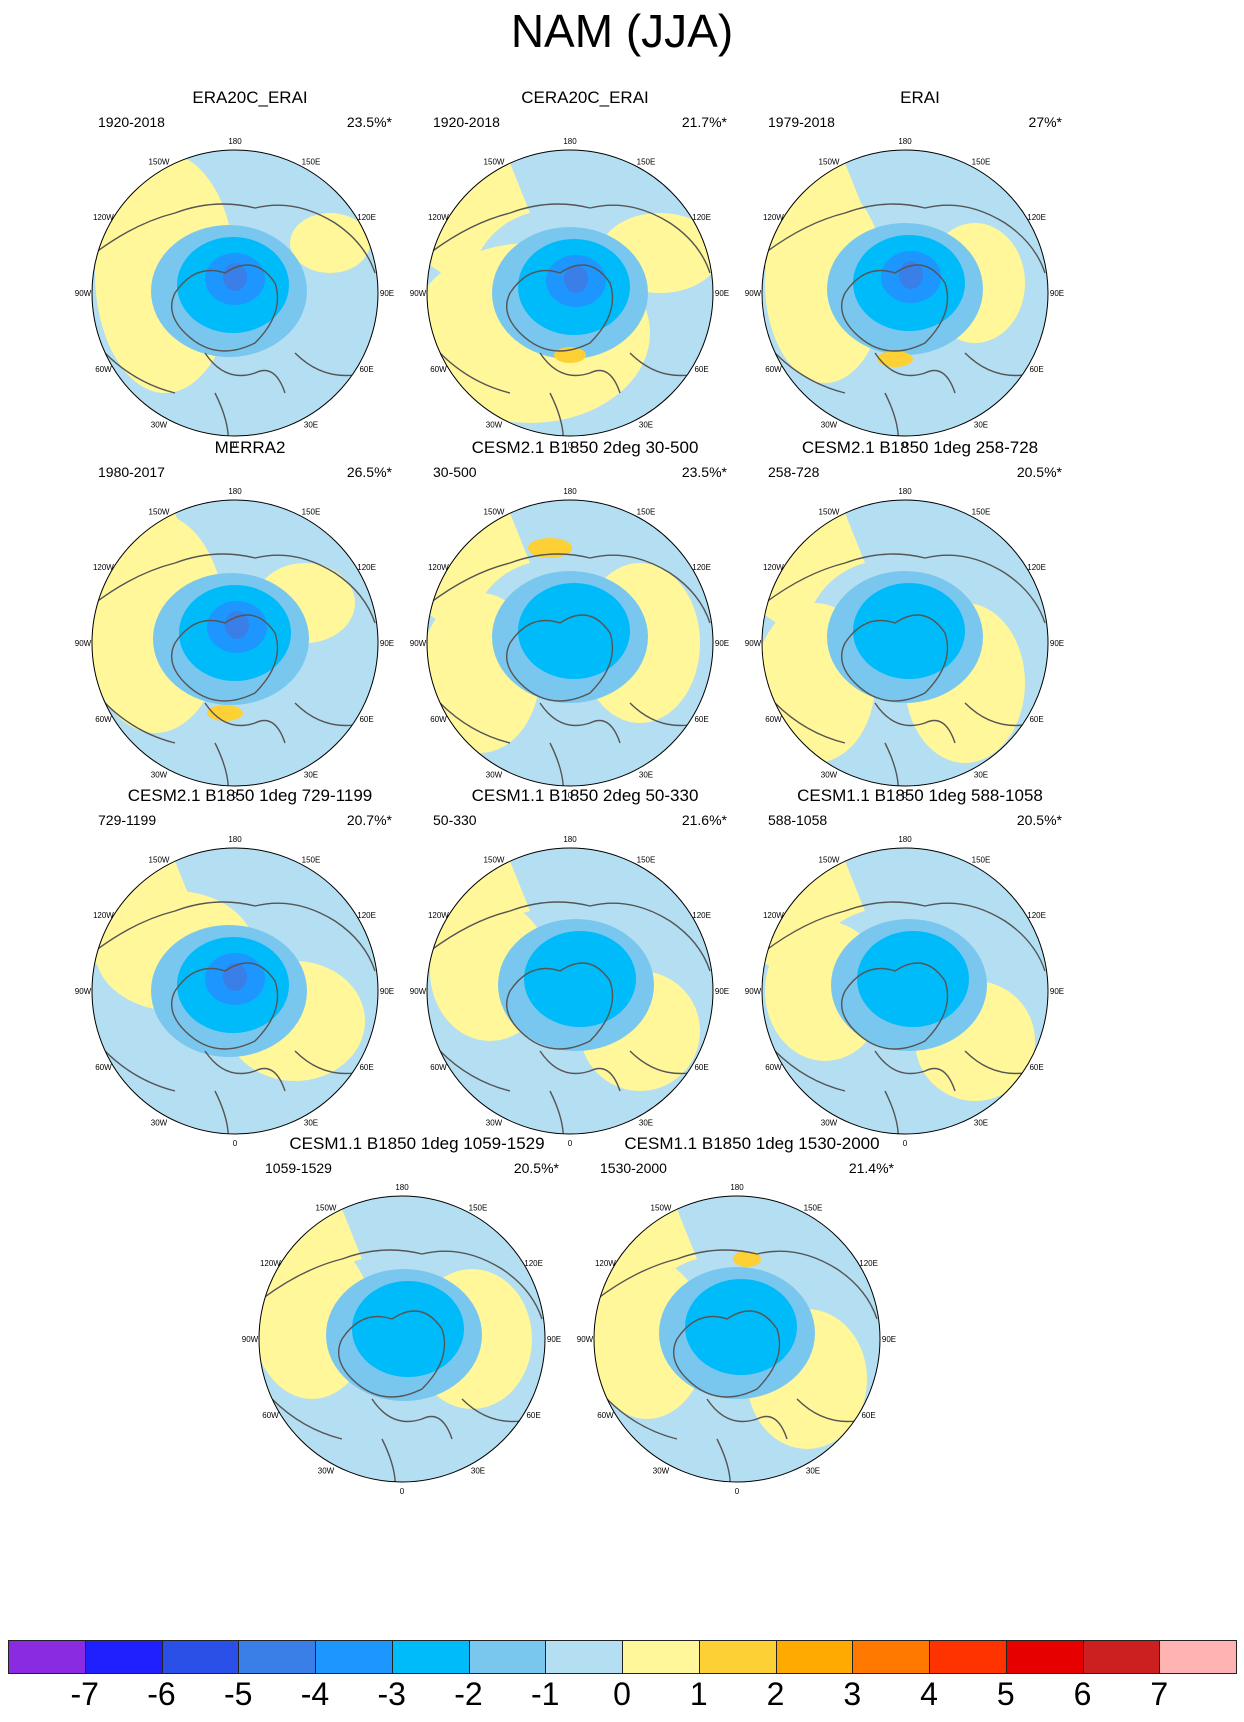  Describe the element at coordinates (1039, 472) in the screenshot. I see `panel-variance-percent: 20.5%*` at that location.